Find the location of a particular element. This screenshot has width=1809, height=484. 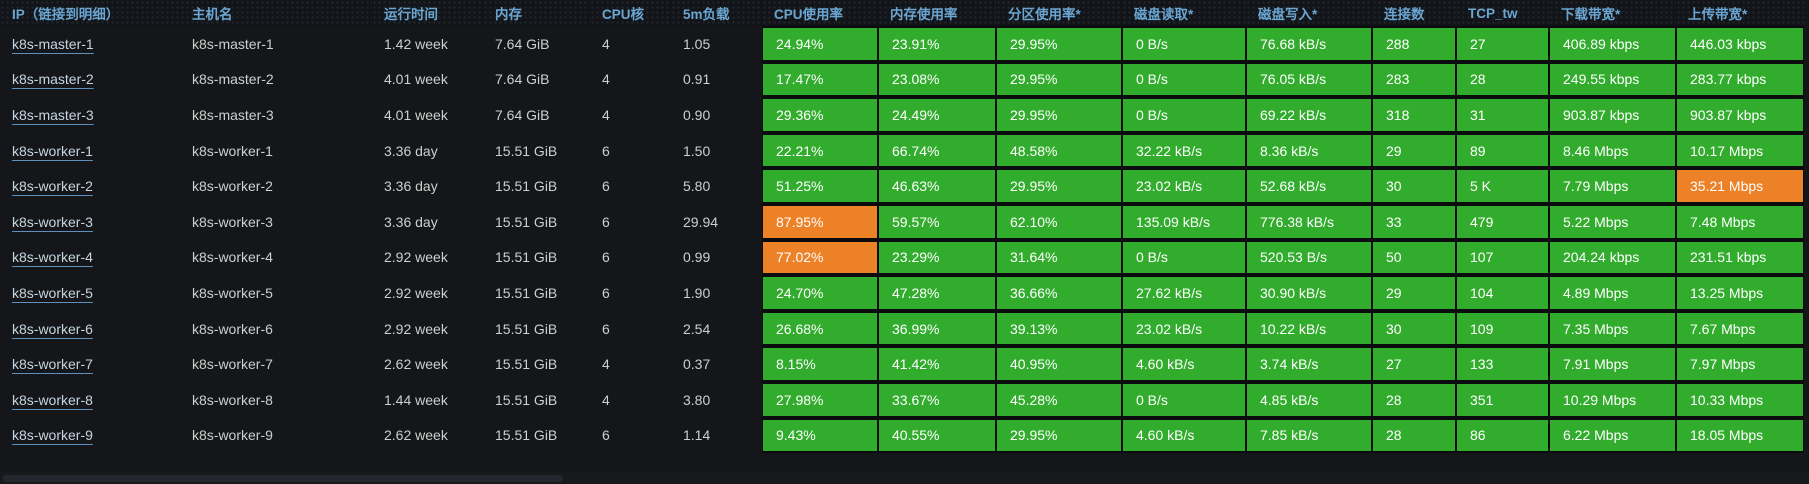

column-header-disk_read: 磁盘读取* is located at coordinates (1184, 13).